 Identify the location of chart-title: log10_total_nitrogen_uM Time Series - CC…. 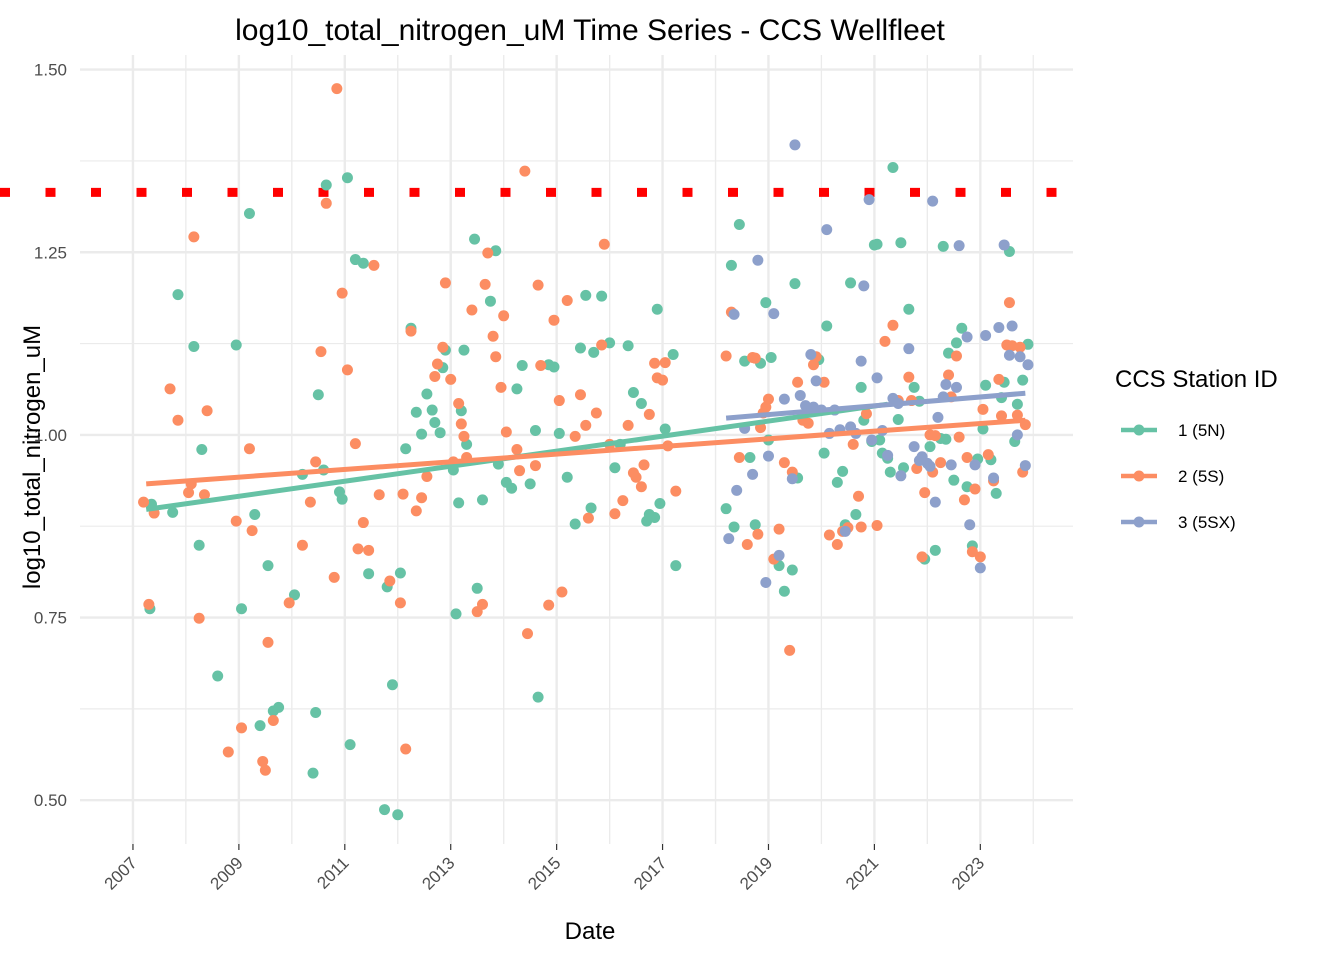
(590, 30).